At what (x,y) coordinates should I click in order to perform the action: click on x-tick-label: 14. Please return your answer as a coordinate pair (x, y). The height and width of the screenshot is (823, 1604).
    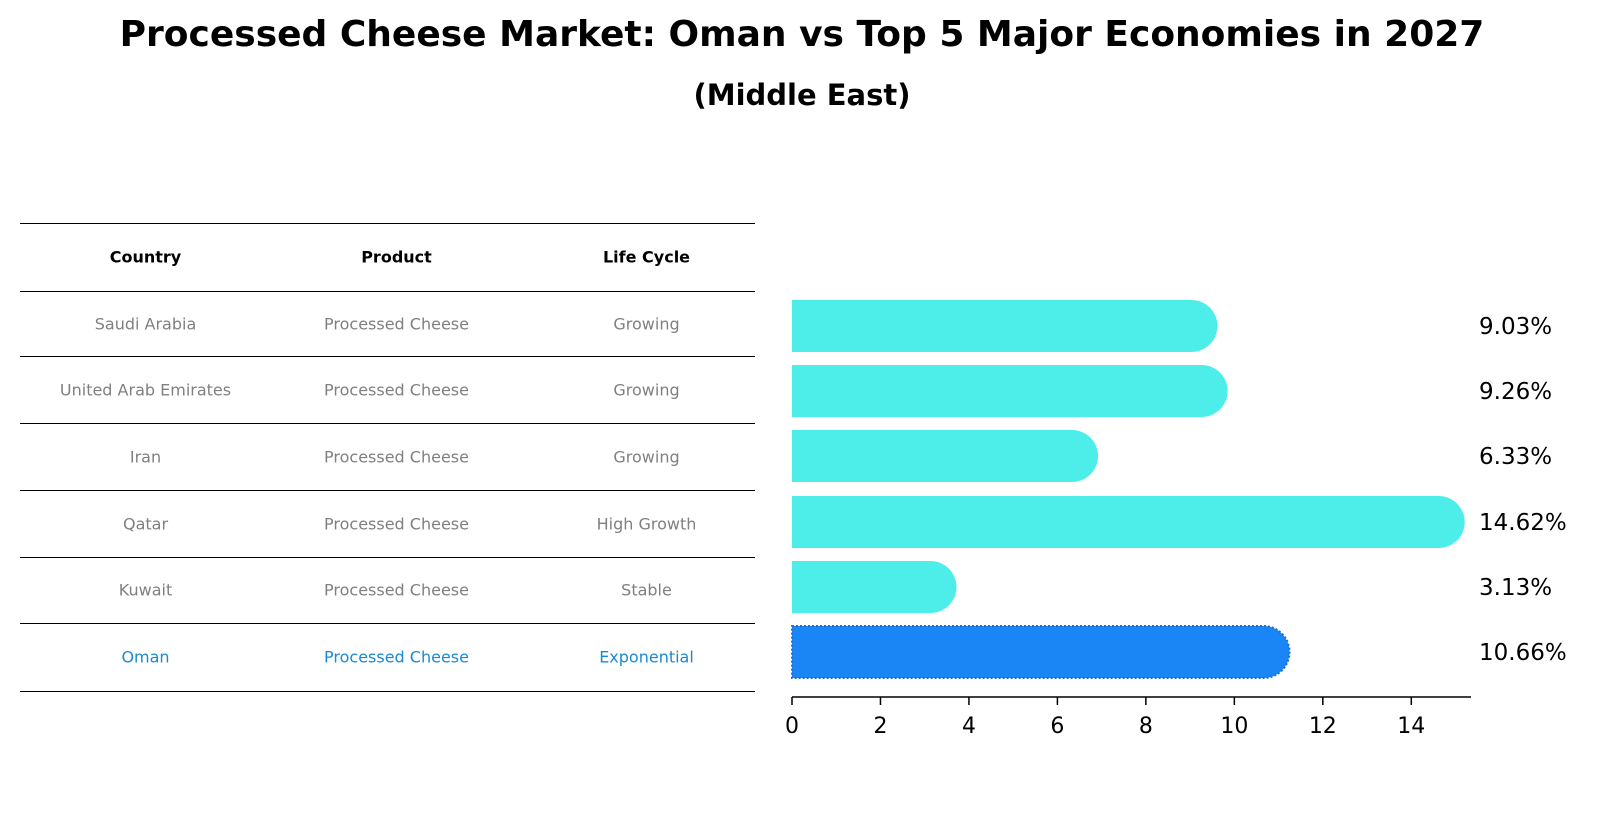
    Looking at the image, I should click on (1411, 726).